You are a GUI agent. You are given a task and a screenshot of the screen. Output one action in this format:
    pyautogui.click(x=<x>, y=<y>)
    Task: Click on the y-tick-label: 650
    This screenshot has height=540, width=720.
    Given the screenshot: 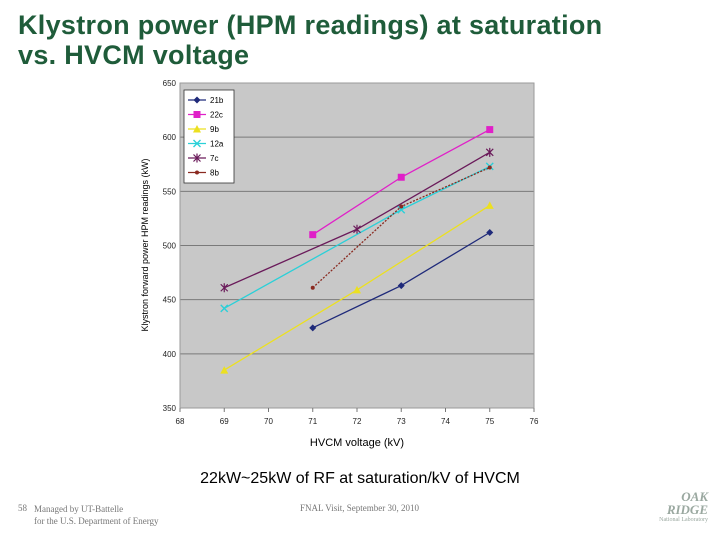 What is the action you would take?
    pyautogui.click(x=170, y=83)
    